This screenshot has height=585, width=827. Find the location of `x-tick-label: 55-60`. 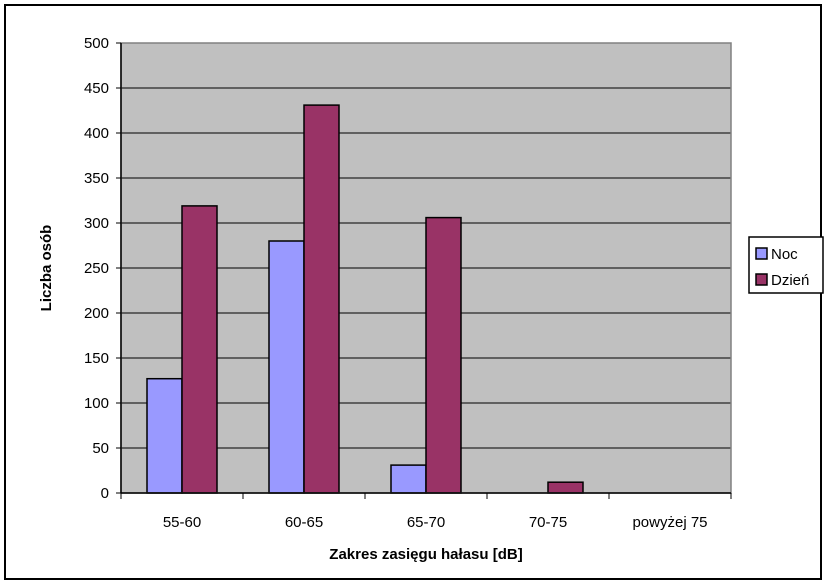

x-tick-label: 55-60 is located at coordinates (182, 522).